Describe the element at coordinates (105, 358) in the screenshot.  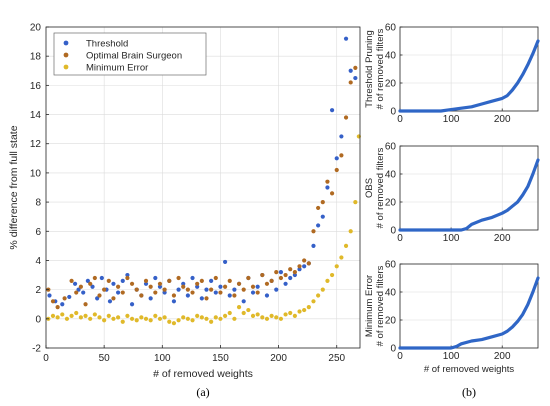
I see `x-tick-label: 50` at that location.